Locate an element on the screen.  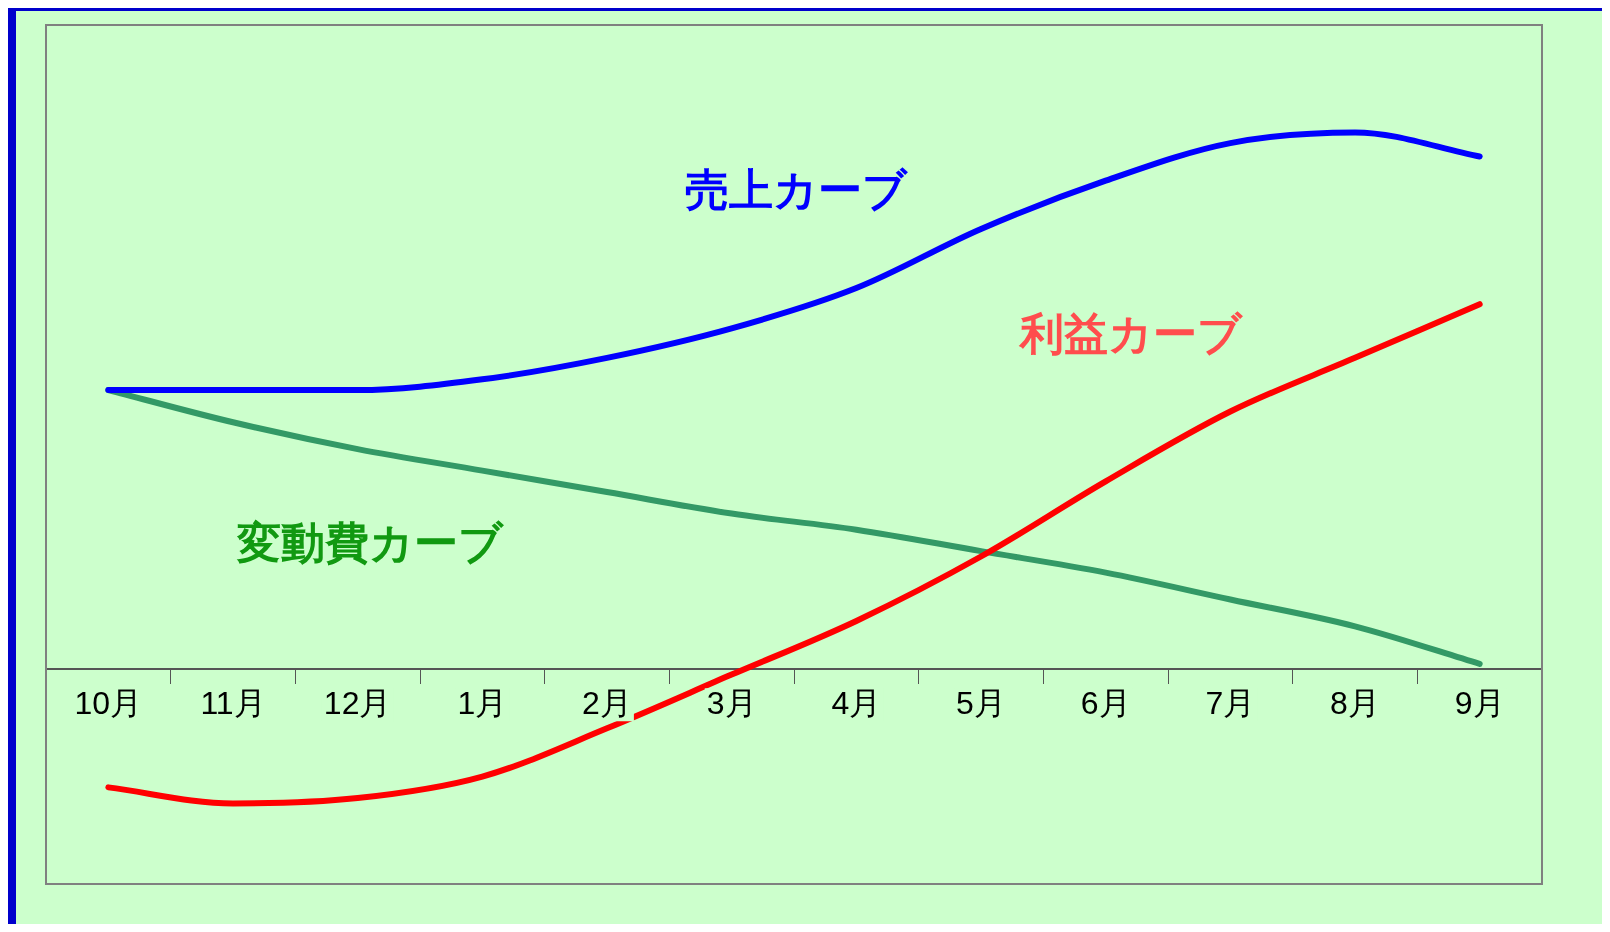
x-tick-label: 11月 is located at coordinates (233, 703).